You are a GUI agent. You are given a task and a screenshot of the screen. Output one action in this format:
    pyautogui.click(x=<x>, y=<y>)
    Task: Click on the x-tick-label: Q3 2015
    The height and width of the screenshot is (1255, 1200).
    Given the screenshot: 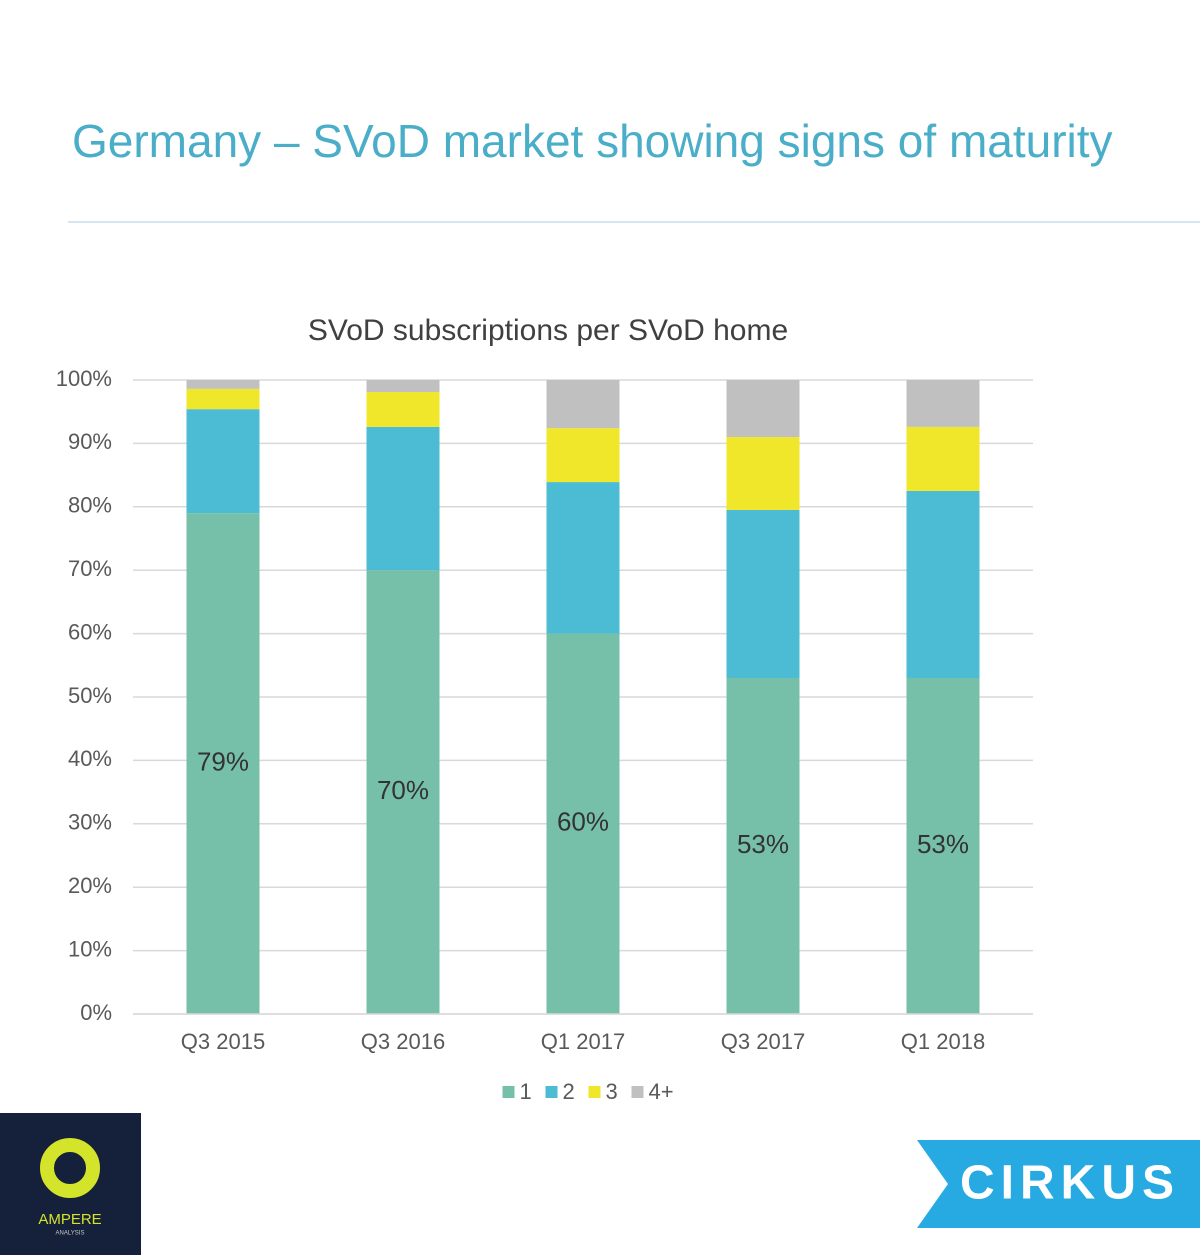 What is the action you would take?
    pyautogui.click(x=223, y=1041)
    